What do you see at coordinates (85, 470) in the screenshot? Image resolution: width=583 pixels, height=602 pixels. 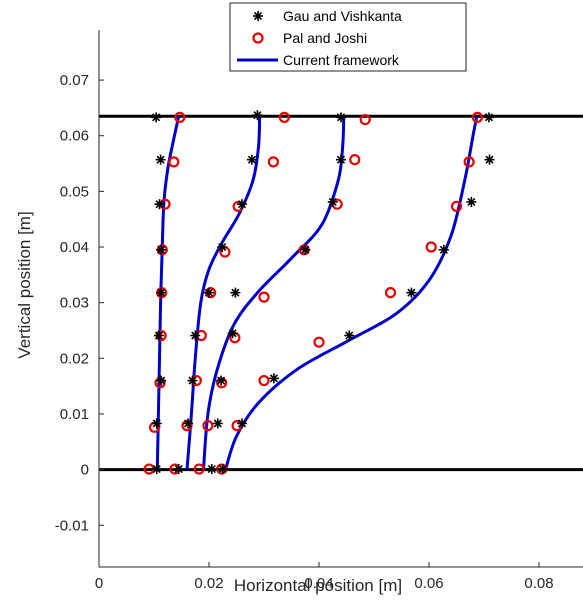 I see `y-tick-label: 0` at bounding box center [85, 470].